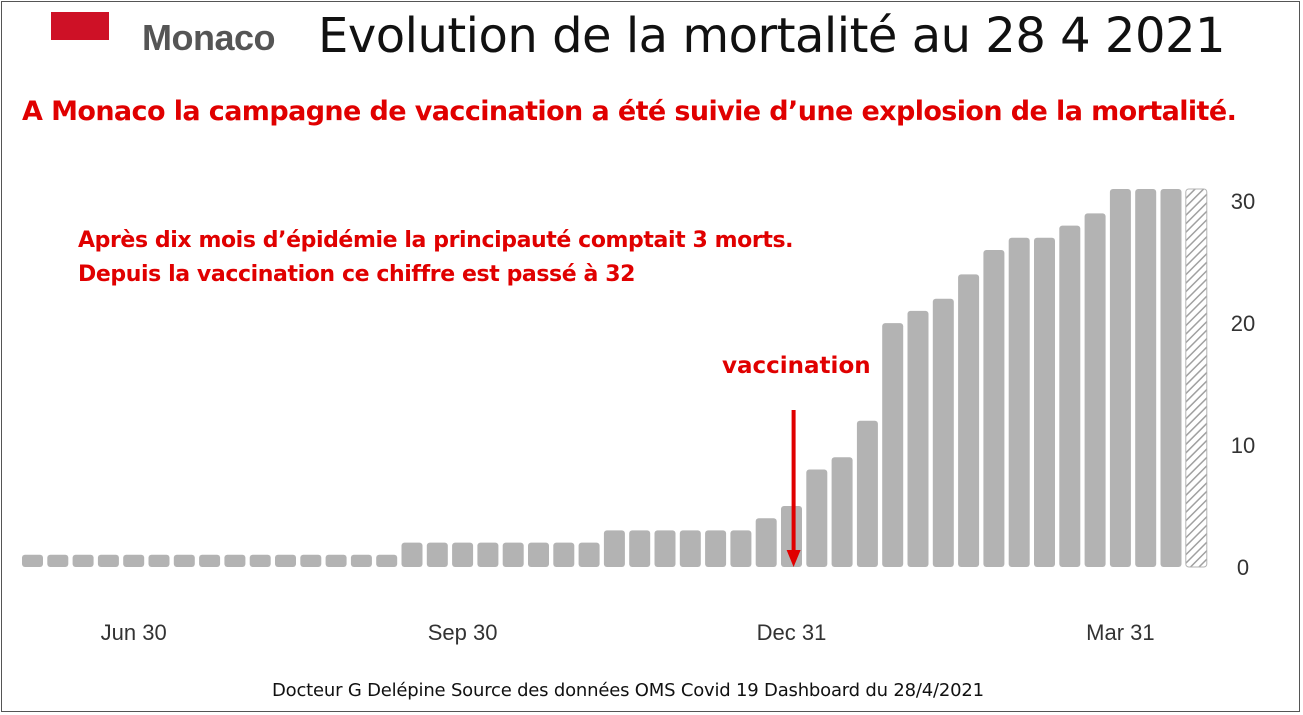 The image size is (1303, 715). I want to click on y-tick-label: 30, so click(1243, 201).